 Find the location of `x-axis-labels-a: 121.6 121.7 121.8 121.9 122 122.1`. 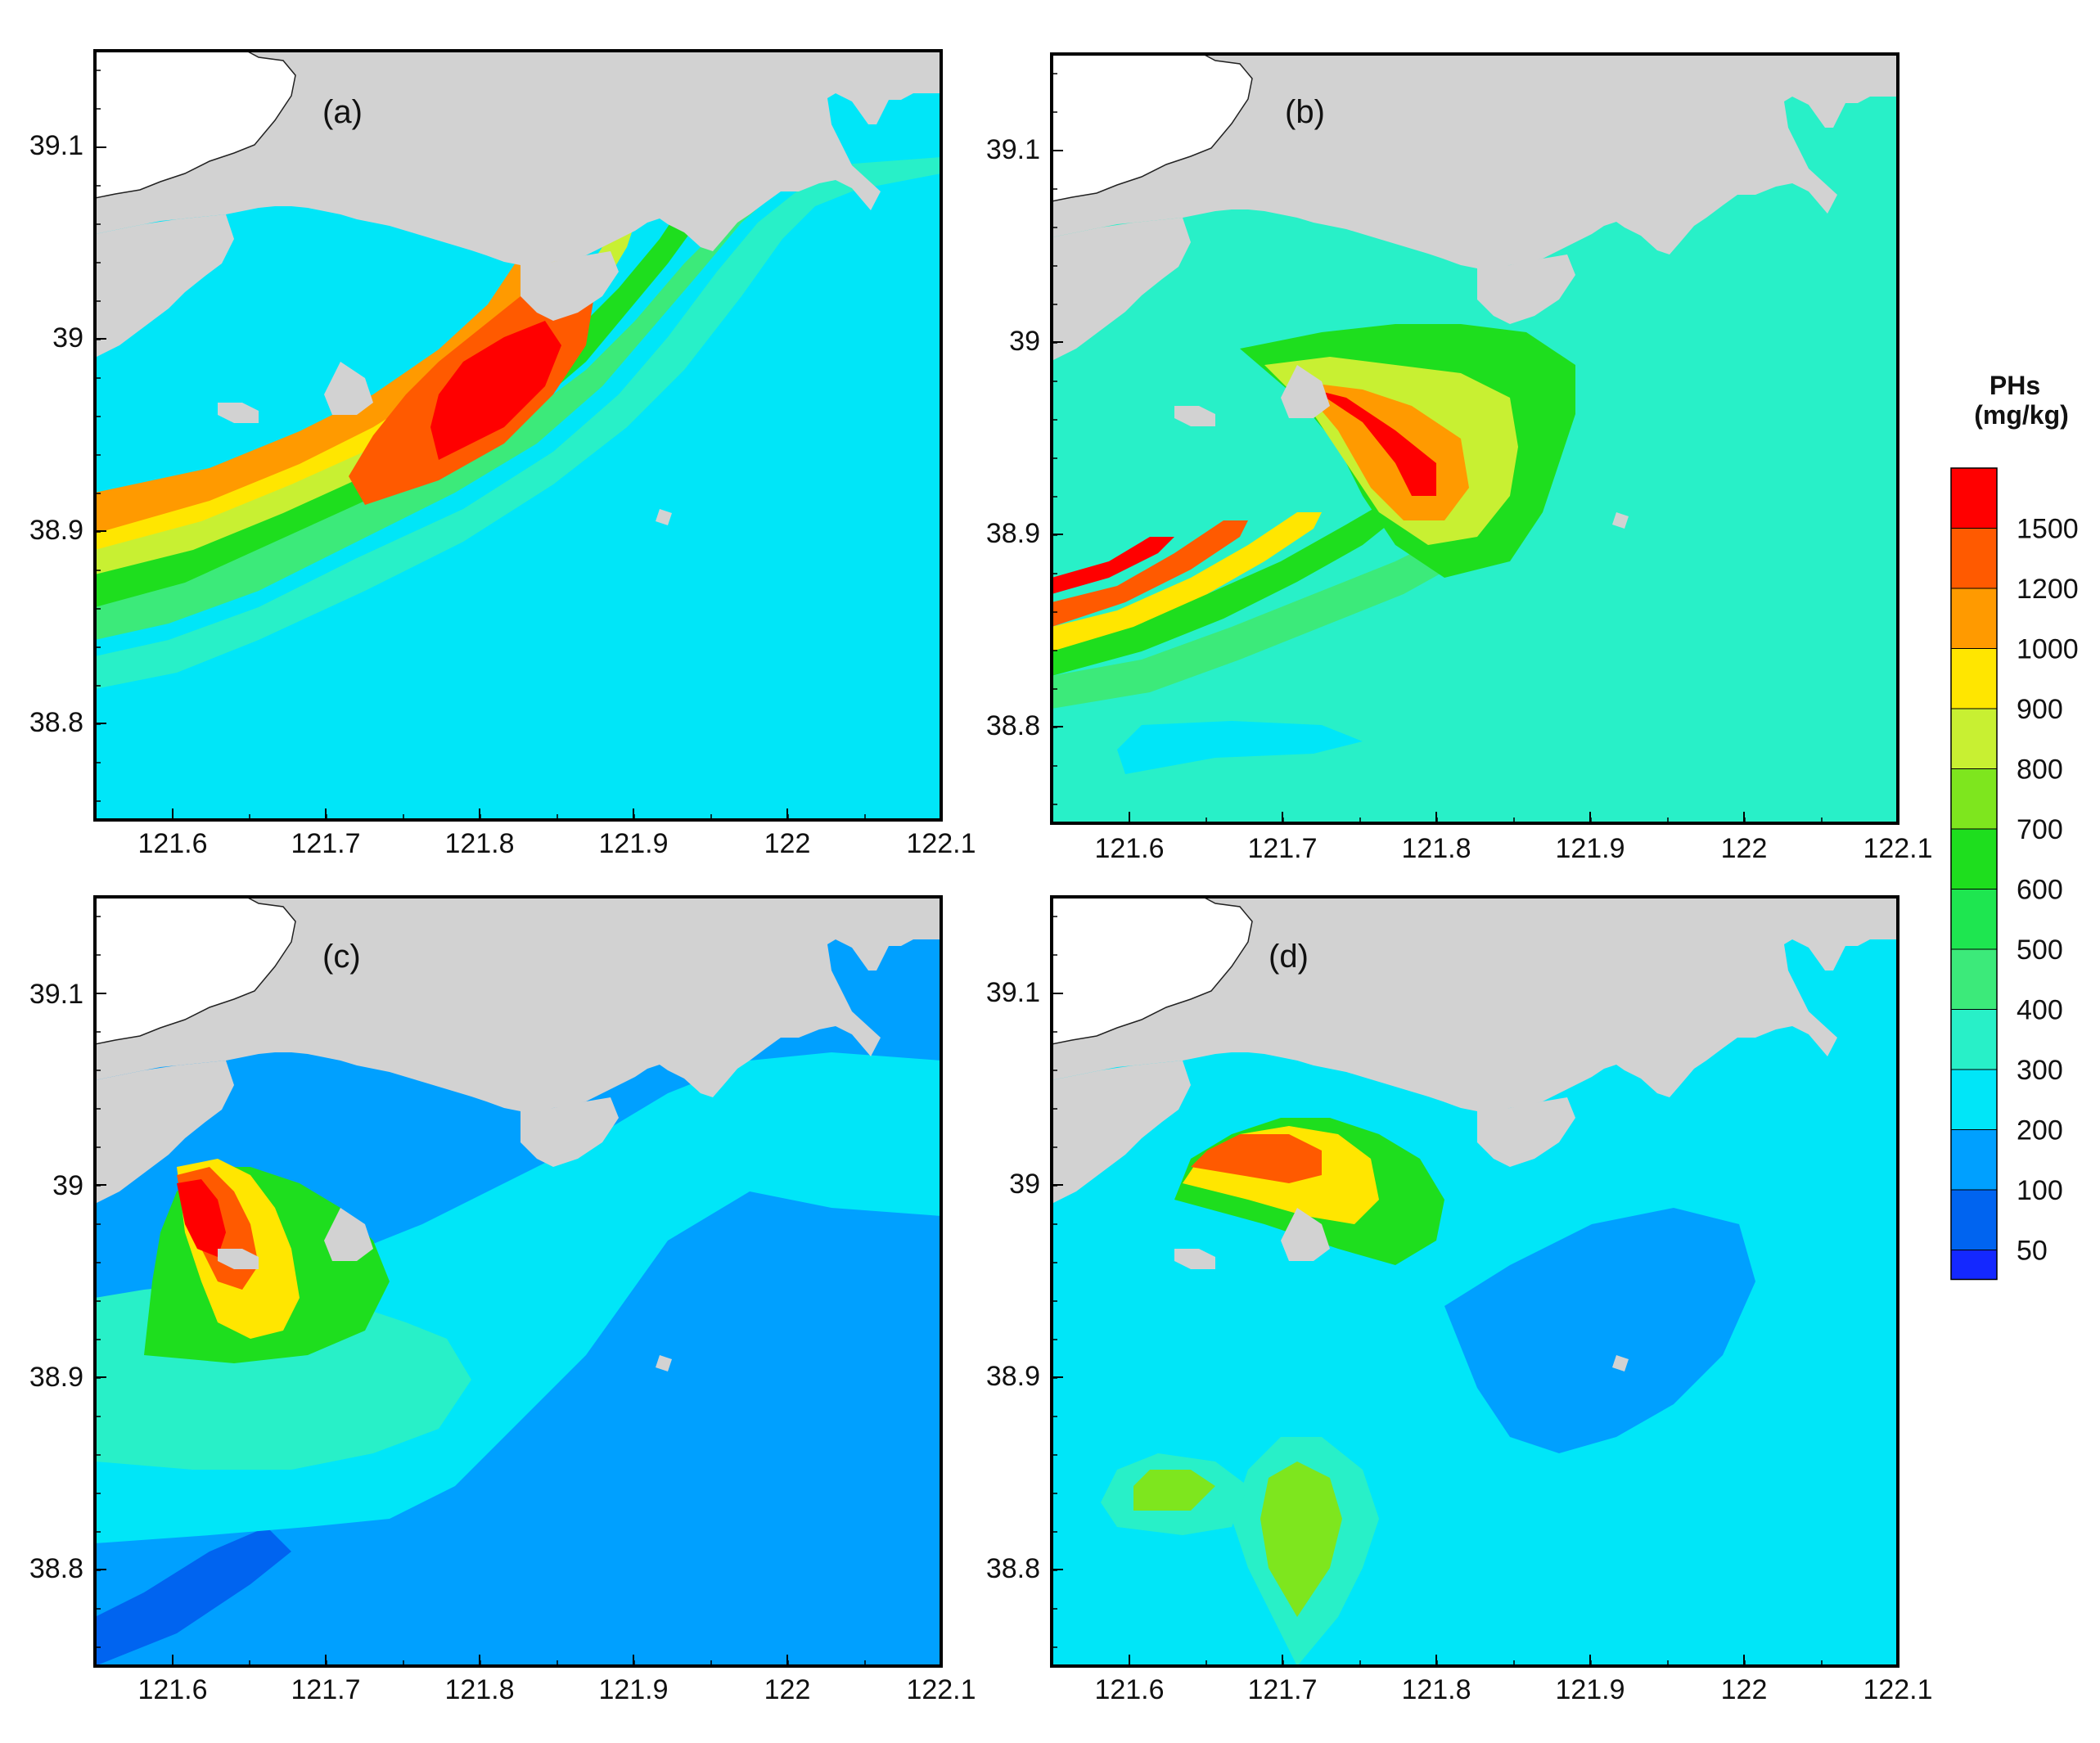

x-axis-labels-a: 121.6 121.7 121.8 121.9 122 122.1 is located at coordinates (556, 844).